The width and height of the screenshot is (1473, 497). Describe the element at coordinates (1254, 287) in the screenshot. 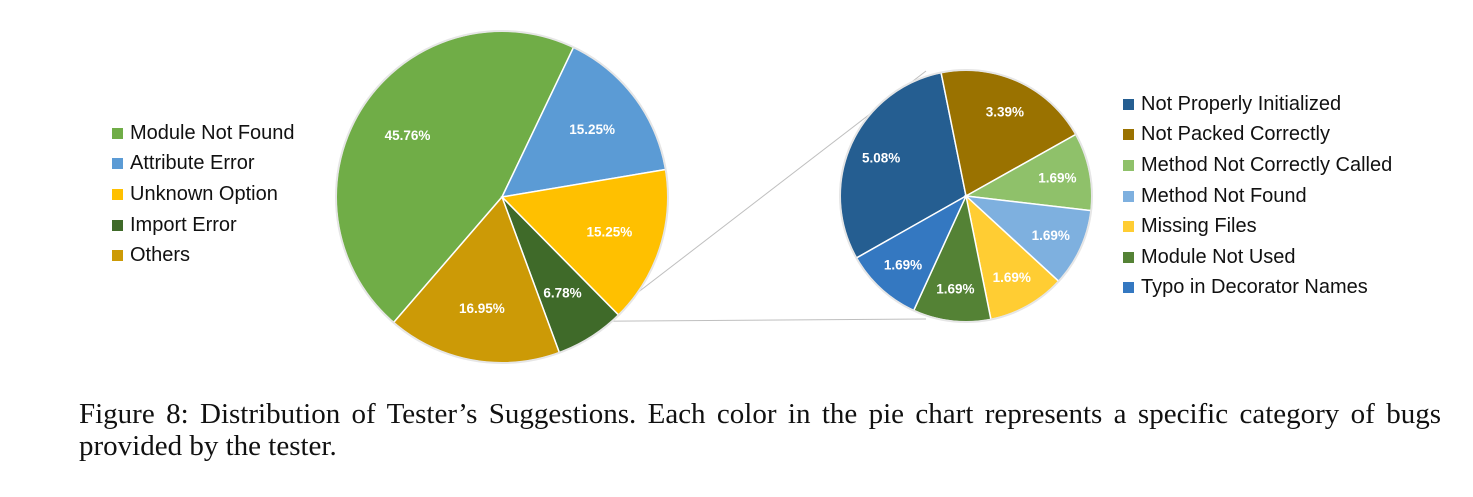

I see `legend-label: Typo in Decorator Names` at that location.